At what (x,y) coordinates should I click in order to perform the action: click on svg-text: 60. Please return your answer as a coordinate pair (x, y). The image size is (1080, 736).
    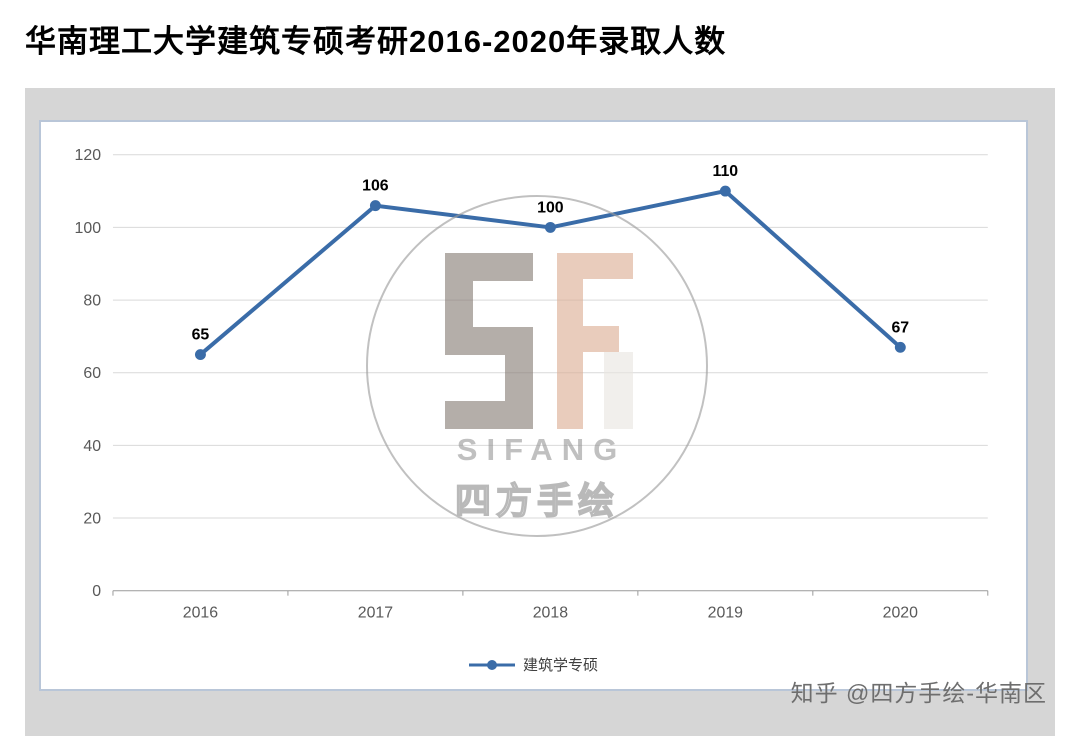
    Looking at the image, I should click on (92, 373).